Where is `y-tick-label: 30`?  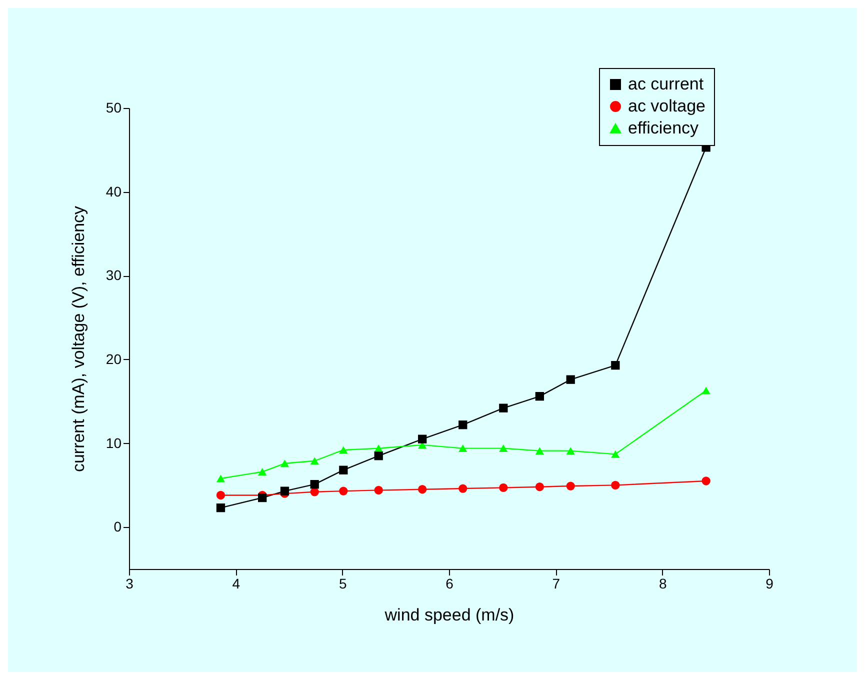 y-tick-label: 30 is located at coordinates (114, 275).